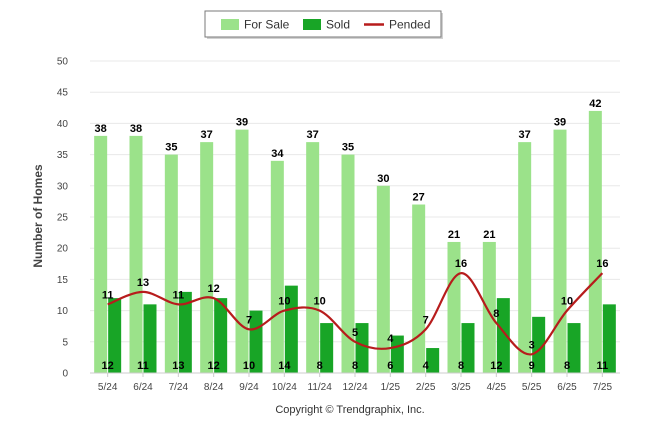 Image resolution: width=646 pixels, height=434 pixels. I want to click on legend-swatch-for-sale, so click(230, 24).